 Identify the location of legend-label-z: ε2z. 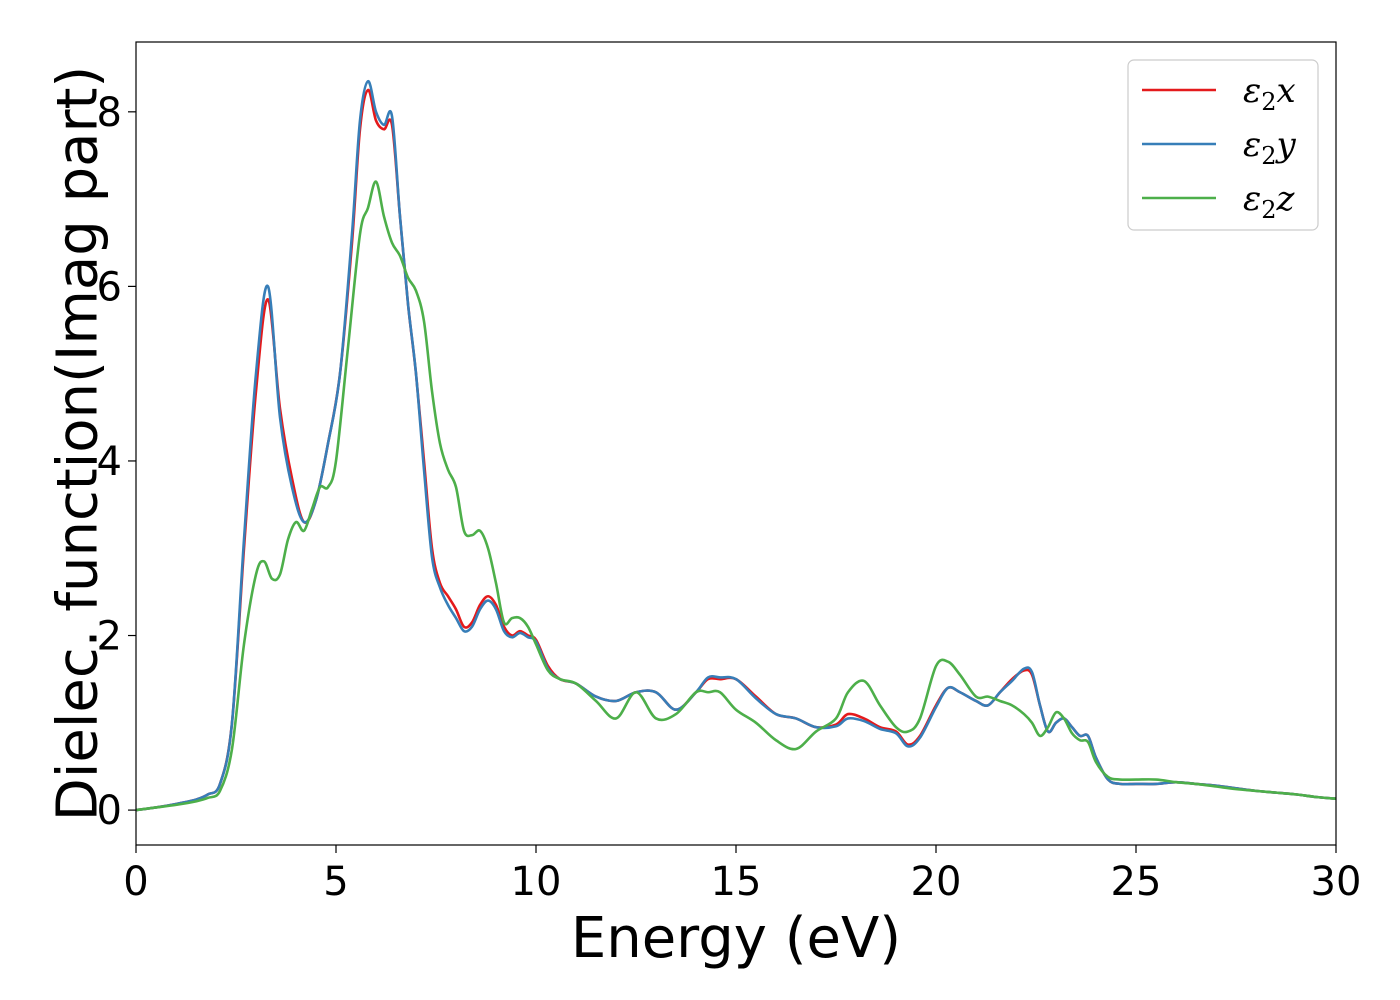
(1269, 201).